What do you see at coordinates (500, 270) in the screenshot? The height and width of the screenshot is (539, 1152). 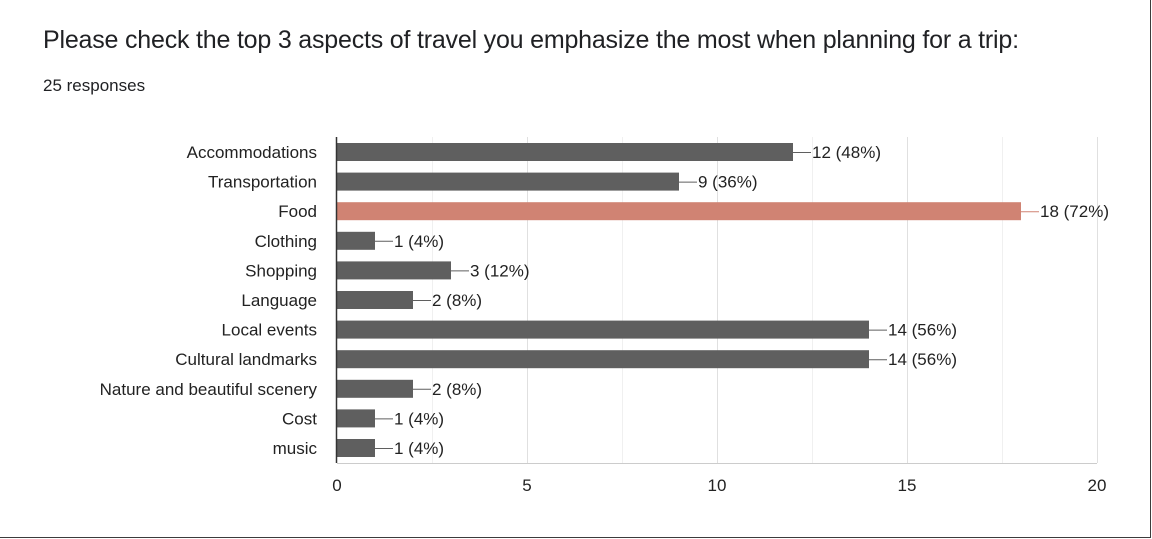 I see `data-label: 3 (12%)` at bounding box center [500, 270].